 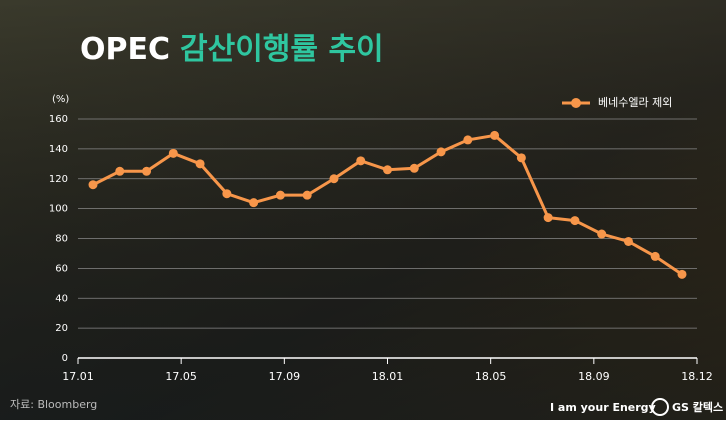 What do you see at coordinates (697, 407) in the screenshot?
I see `footer-brand: GS 칼텍스` at bounding box center [697, 407].